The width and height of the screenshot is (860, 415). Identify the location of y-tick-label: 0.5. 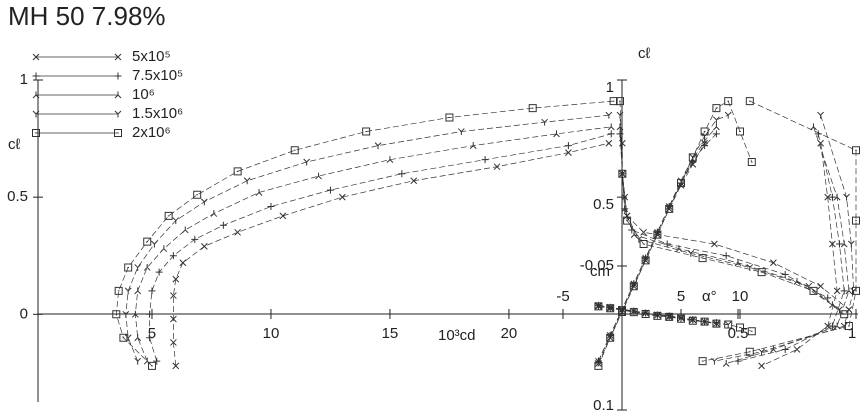
(17, 196).